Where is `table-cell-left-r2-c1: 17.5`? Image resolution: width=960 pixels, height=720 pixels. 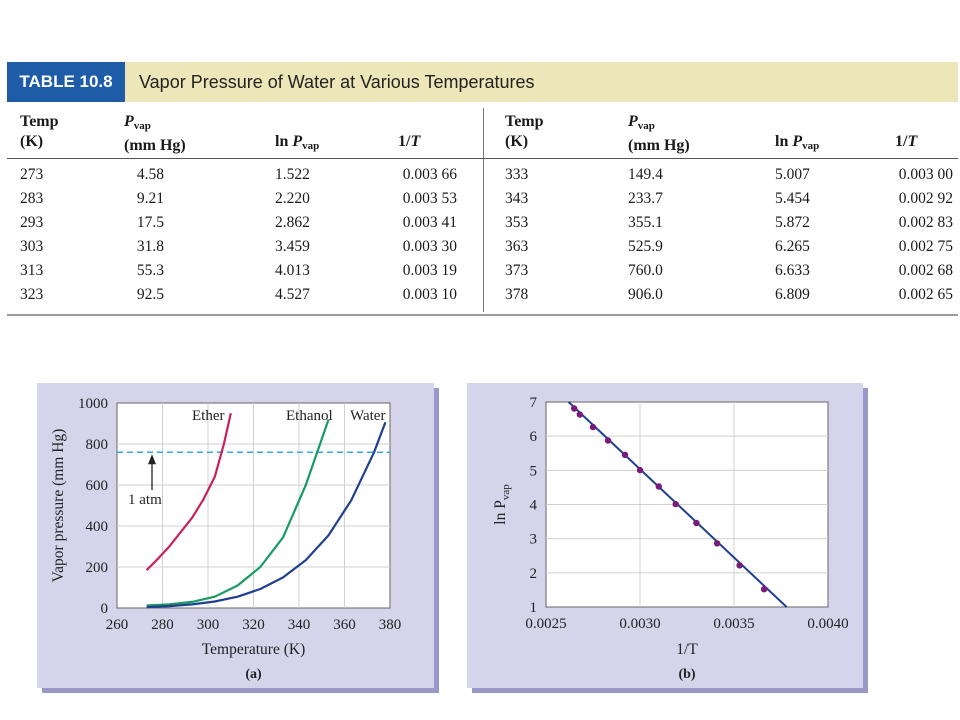
table-cell-left-r2-c1: 17.5 is located at coordinates (150, 222).